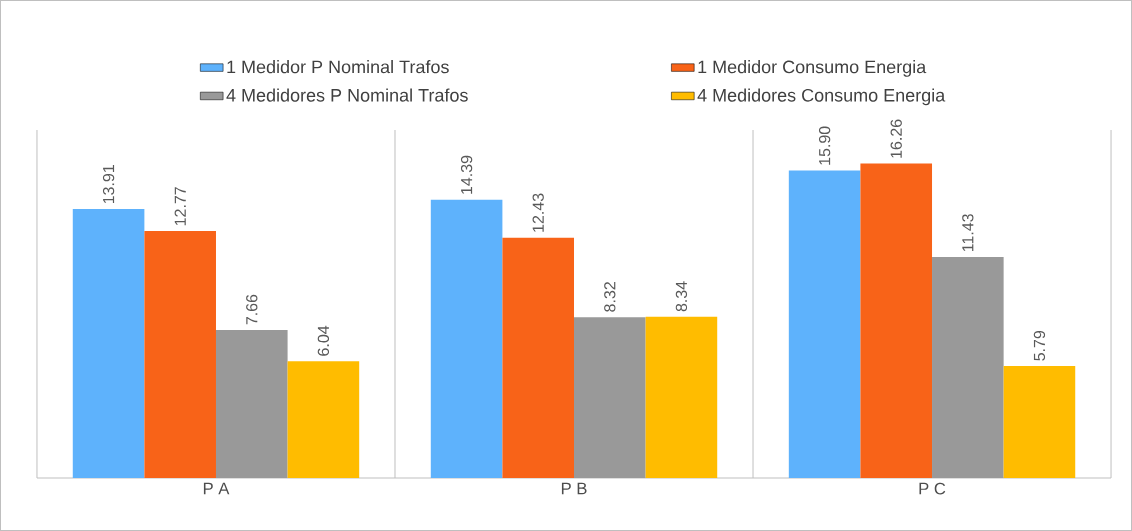  I want to click on data-label: 13.91, so click(108, 184).